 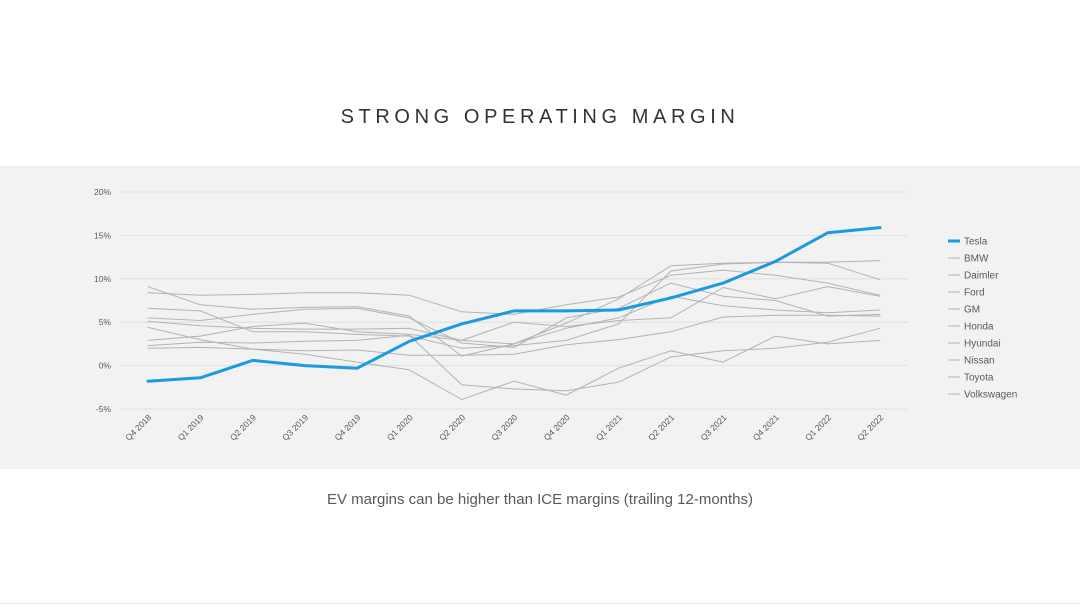 What do you see at coordinates (452, 427) in the screenshot?
I see `x-tick-label: Q2 2020` at bounding box center [452, 427].